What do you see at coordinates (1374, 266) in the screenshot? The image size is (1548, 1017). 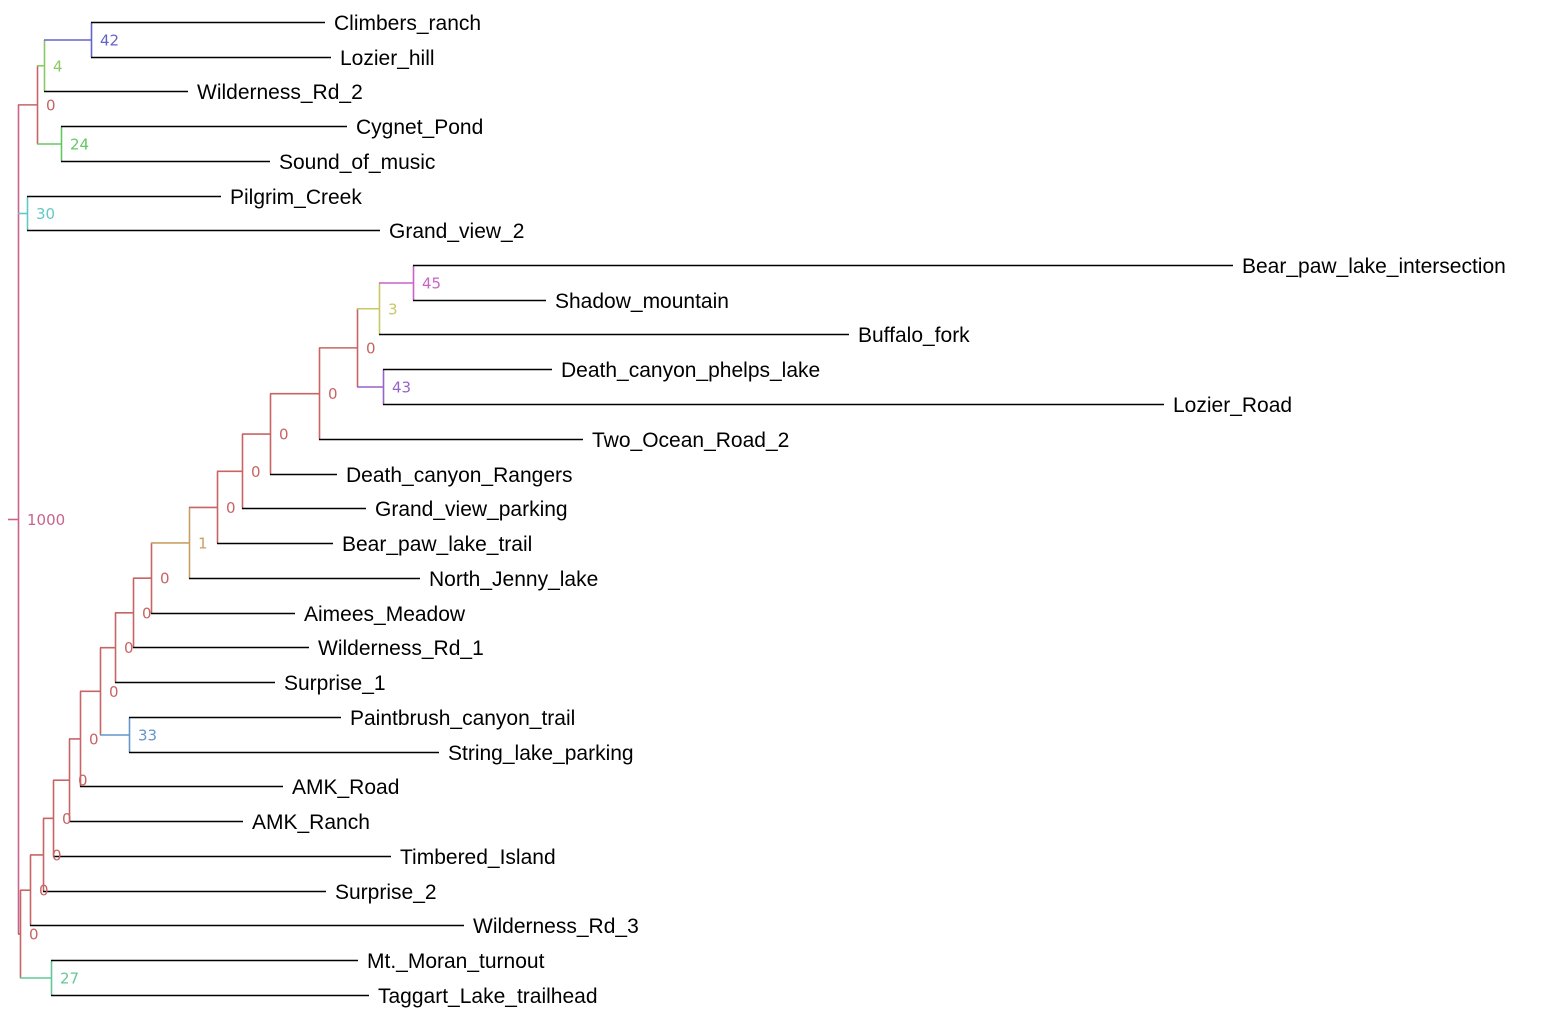 I see `leaf-label: Bear_paw_lake_intersection` at bounding box center [1374, 266].